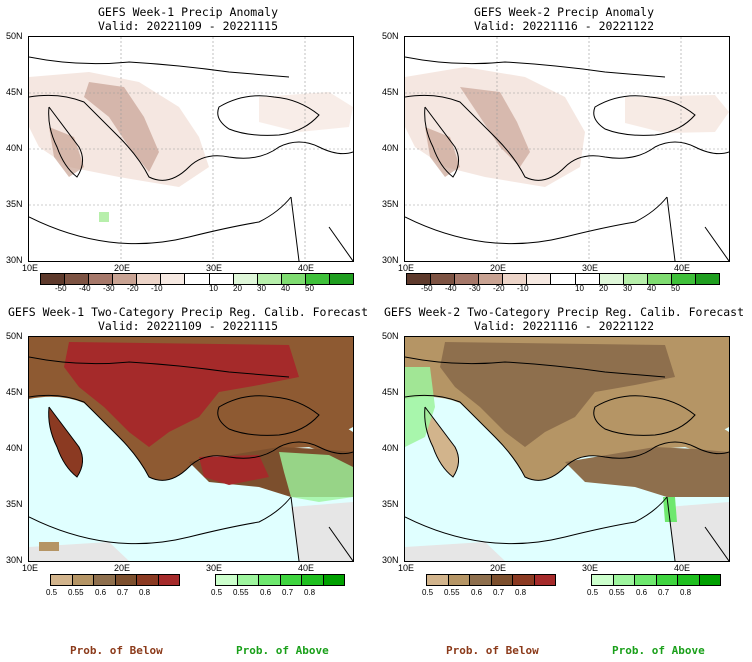  I want to click on no-data-area, so click(322, 531).